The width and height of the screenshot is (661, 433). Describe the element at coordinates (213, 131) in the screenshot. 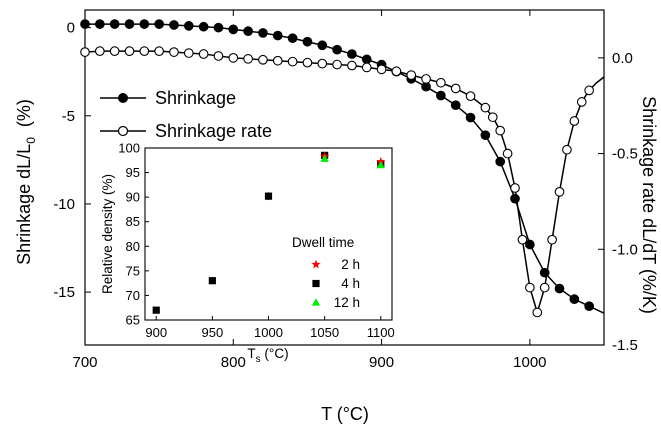

I see `legend-rate-label: Shrinkage rate` at that location.